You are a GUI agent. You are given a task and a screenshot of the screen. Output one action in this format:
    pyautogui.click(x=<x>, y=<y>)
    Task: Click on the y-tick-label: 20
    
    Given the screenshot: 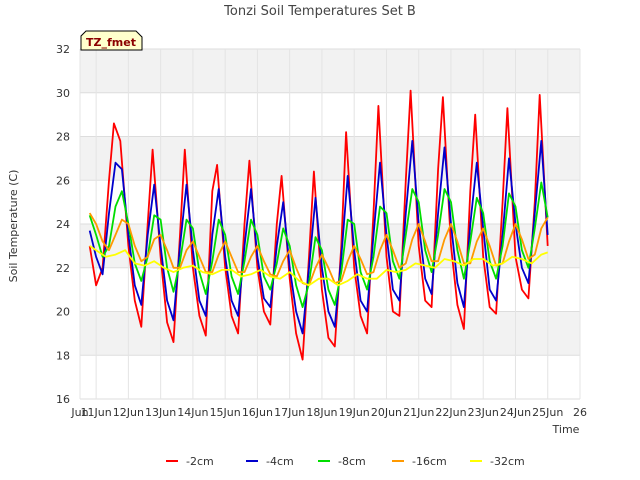 What is the action you would take?
    pyautogui.click(x=63, y=312)
    